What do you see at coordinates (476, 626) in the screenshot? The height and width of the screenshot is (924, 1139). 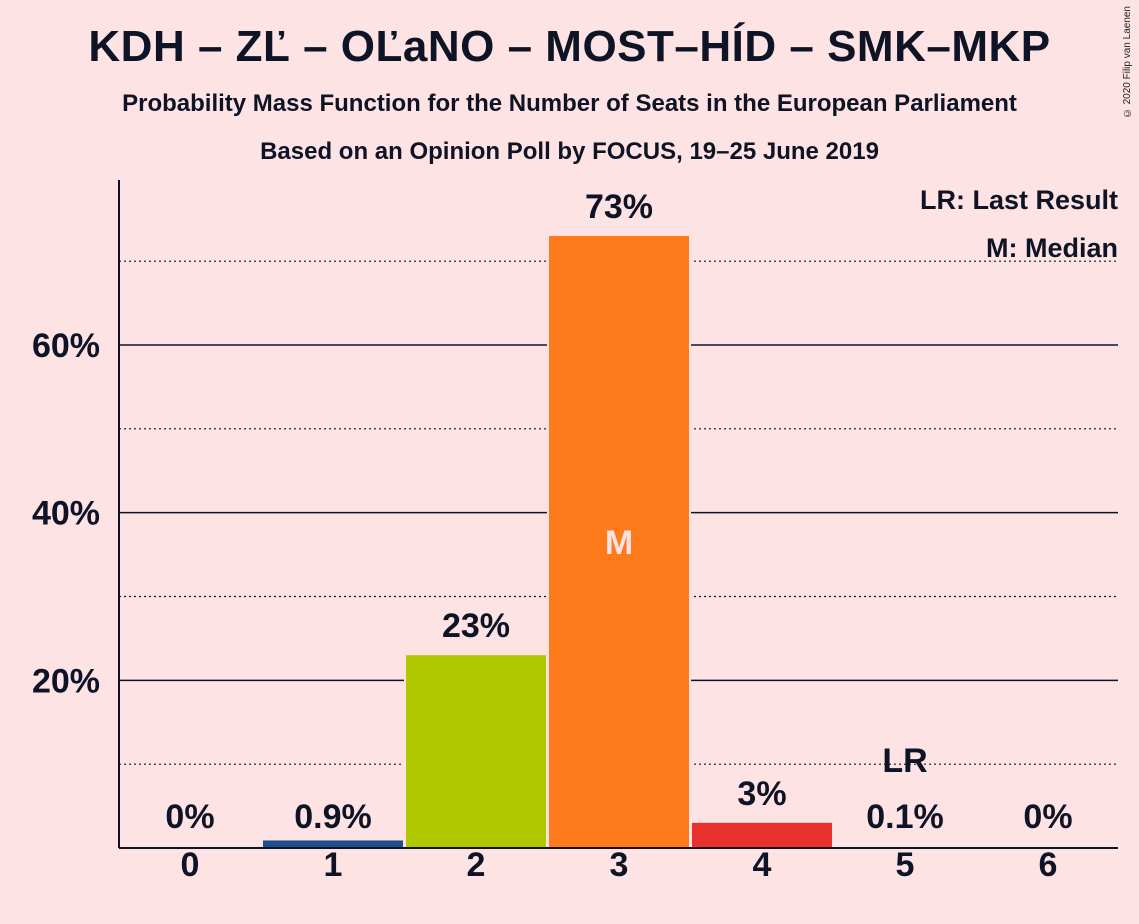 I see `value-label: 23%` at bounding box center [476, 626].